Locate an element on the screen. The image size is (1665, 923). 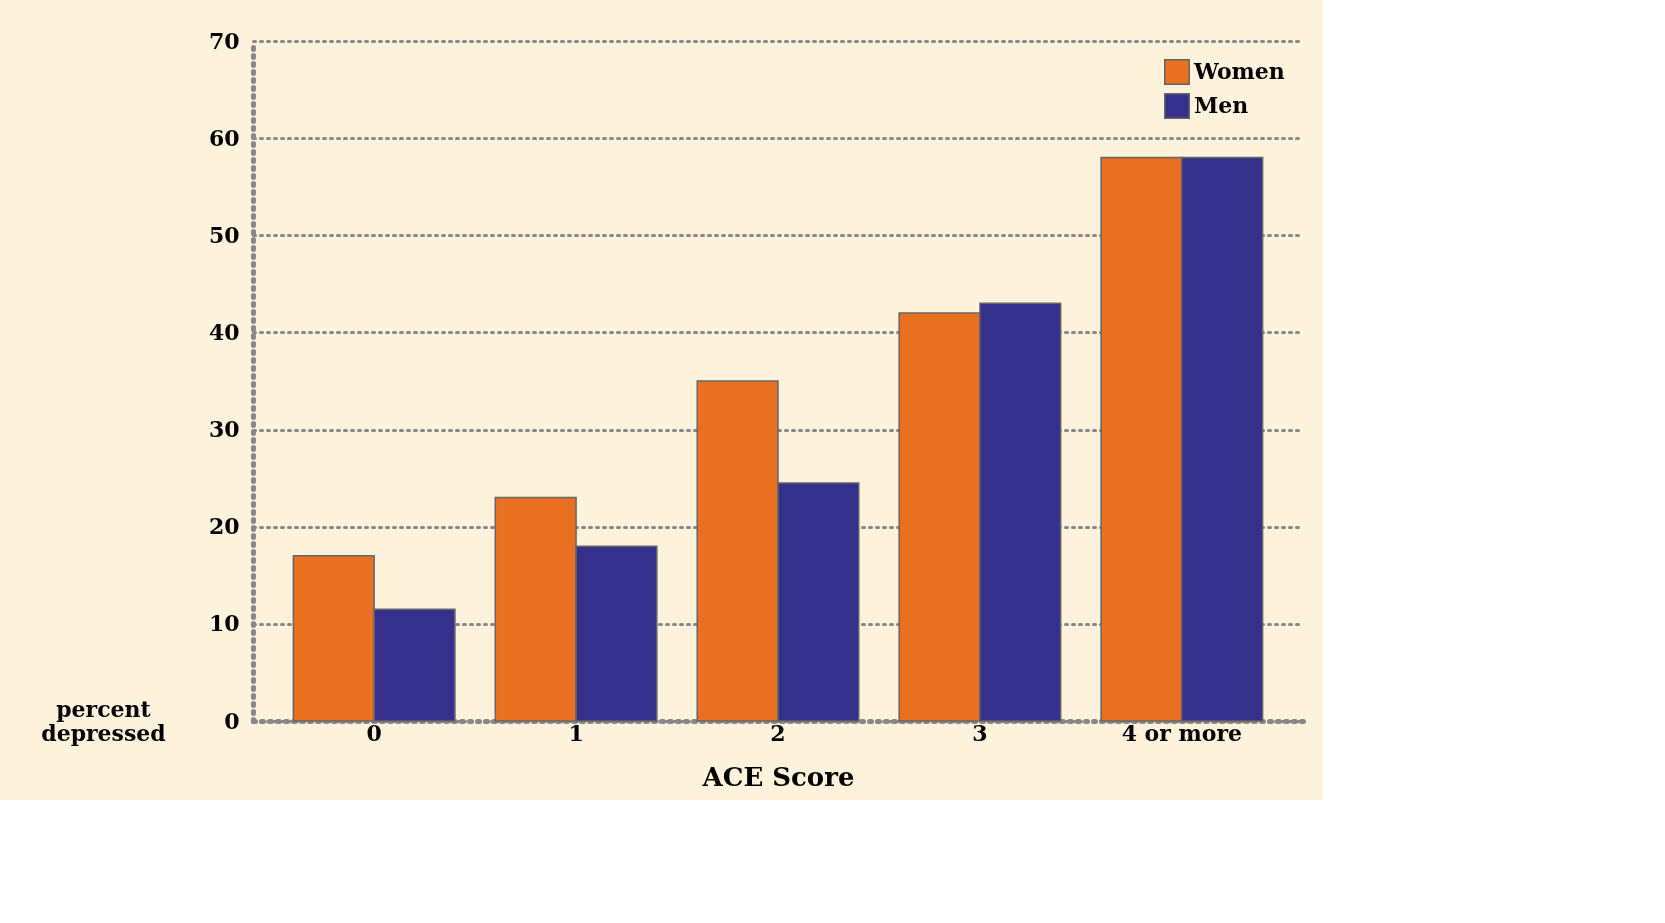
y-axis-title: percent depressed is located at coordinates (103, 720).